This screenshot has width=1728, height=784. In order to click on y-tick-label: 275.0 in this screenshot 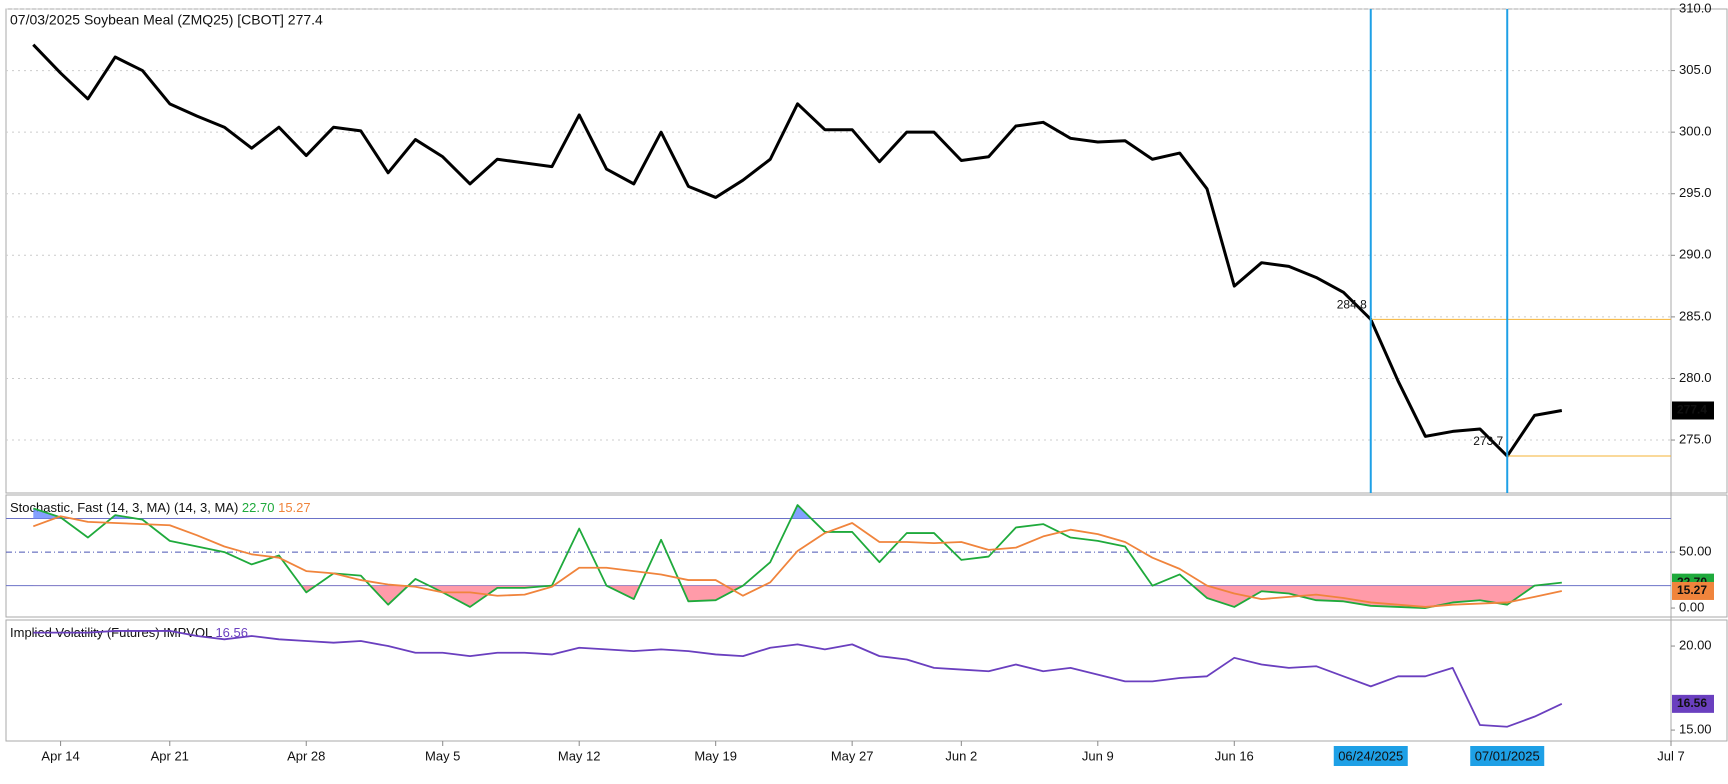, I will do `click(1695, 438)`.